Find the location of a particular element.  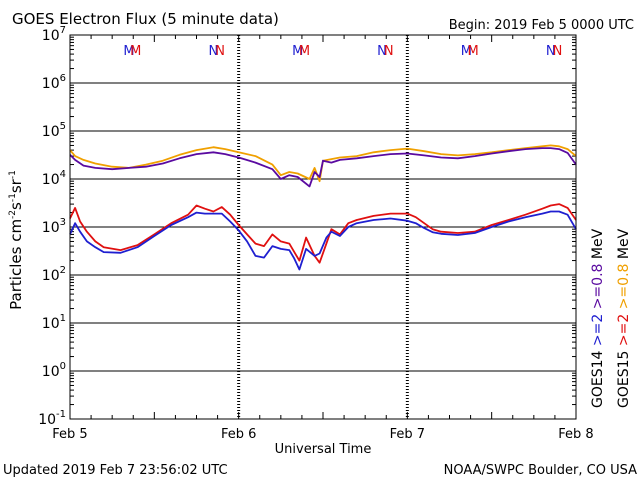

y-tick-labels: 10⁷ 10⁶ 10⁵ 10⁴ 10³ 10² 10¹ 10⁰ 10⁻¹ is located at coordinates (52, 226).